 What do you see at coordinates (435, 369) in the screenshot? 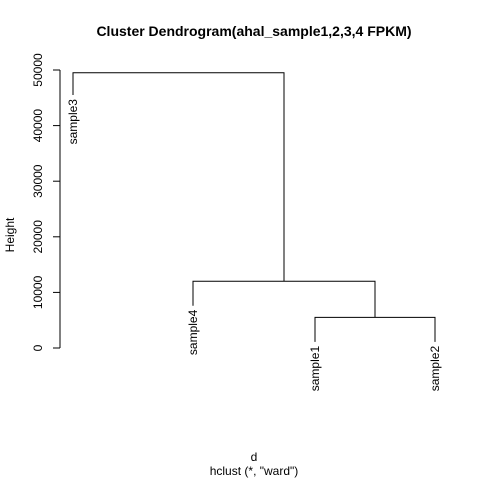
I see `leaf-label: sample2` at bounding box center [435, 369].